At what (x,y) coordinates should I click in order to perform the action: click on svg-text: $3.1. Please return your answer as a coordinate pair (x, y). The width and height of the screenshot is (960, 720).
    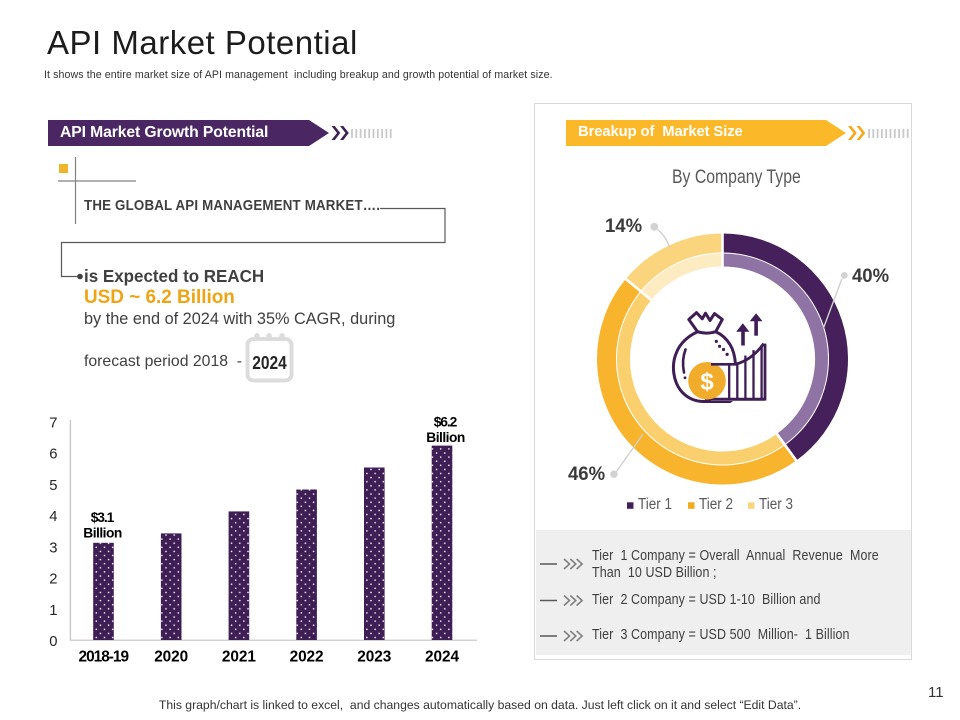
    Looking at the image, I should click on (103, 517).